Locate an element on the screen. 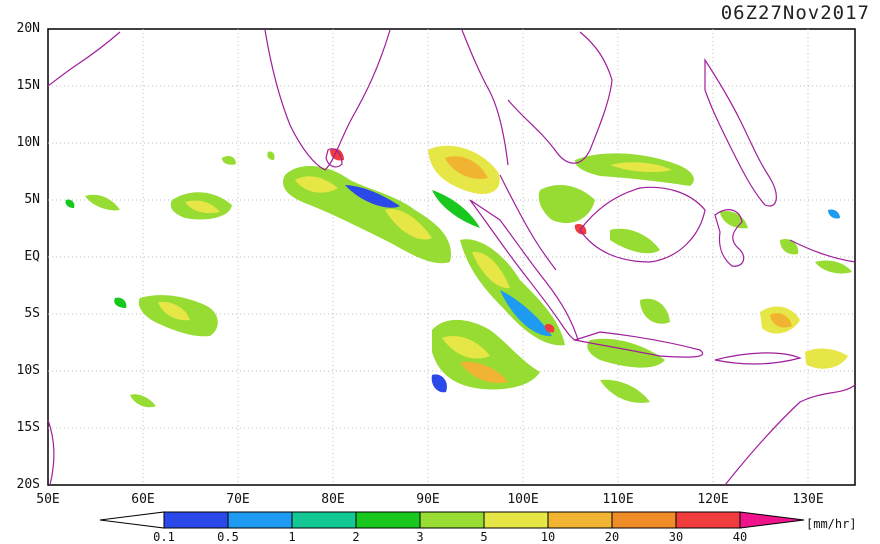 The height and width of the screenshot is (544, 880). coastline-myanmar is located at coordinates (485, 97).